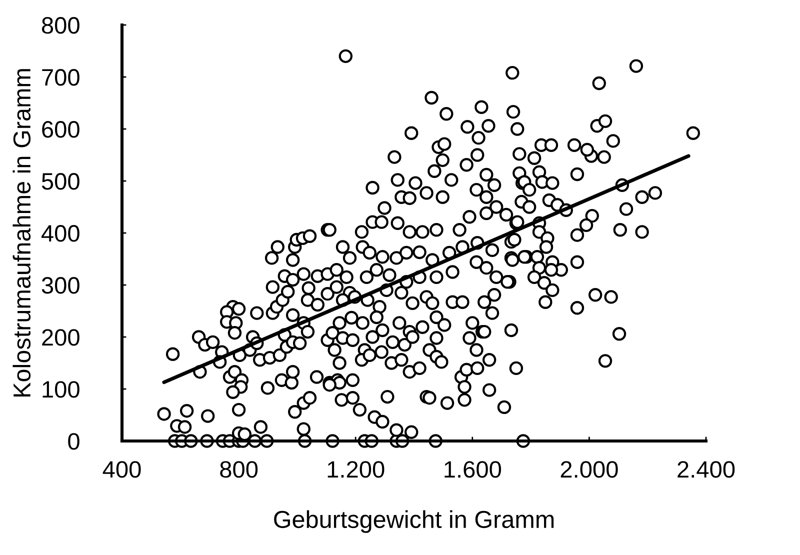 The image size is (800, 555). I want to click on x-tick-label: 1.600, so click(473, 469).